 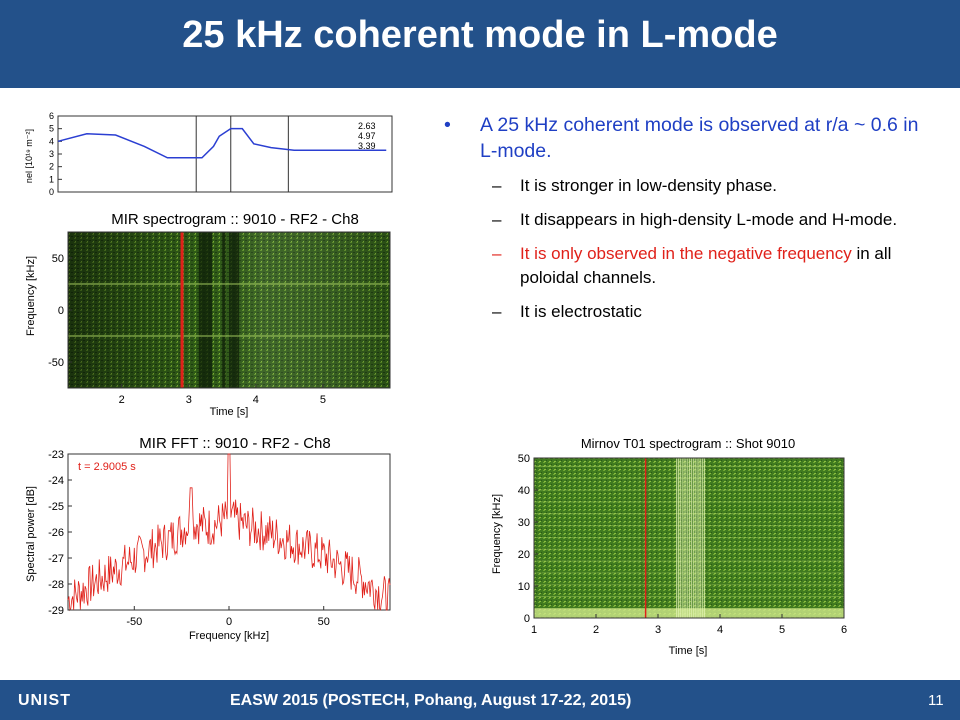 I want to click on mir-fft-x-ticks: -50 0 50, so click(x=228, y=617).